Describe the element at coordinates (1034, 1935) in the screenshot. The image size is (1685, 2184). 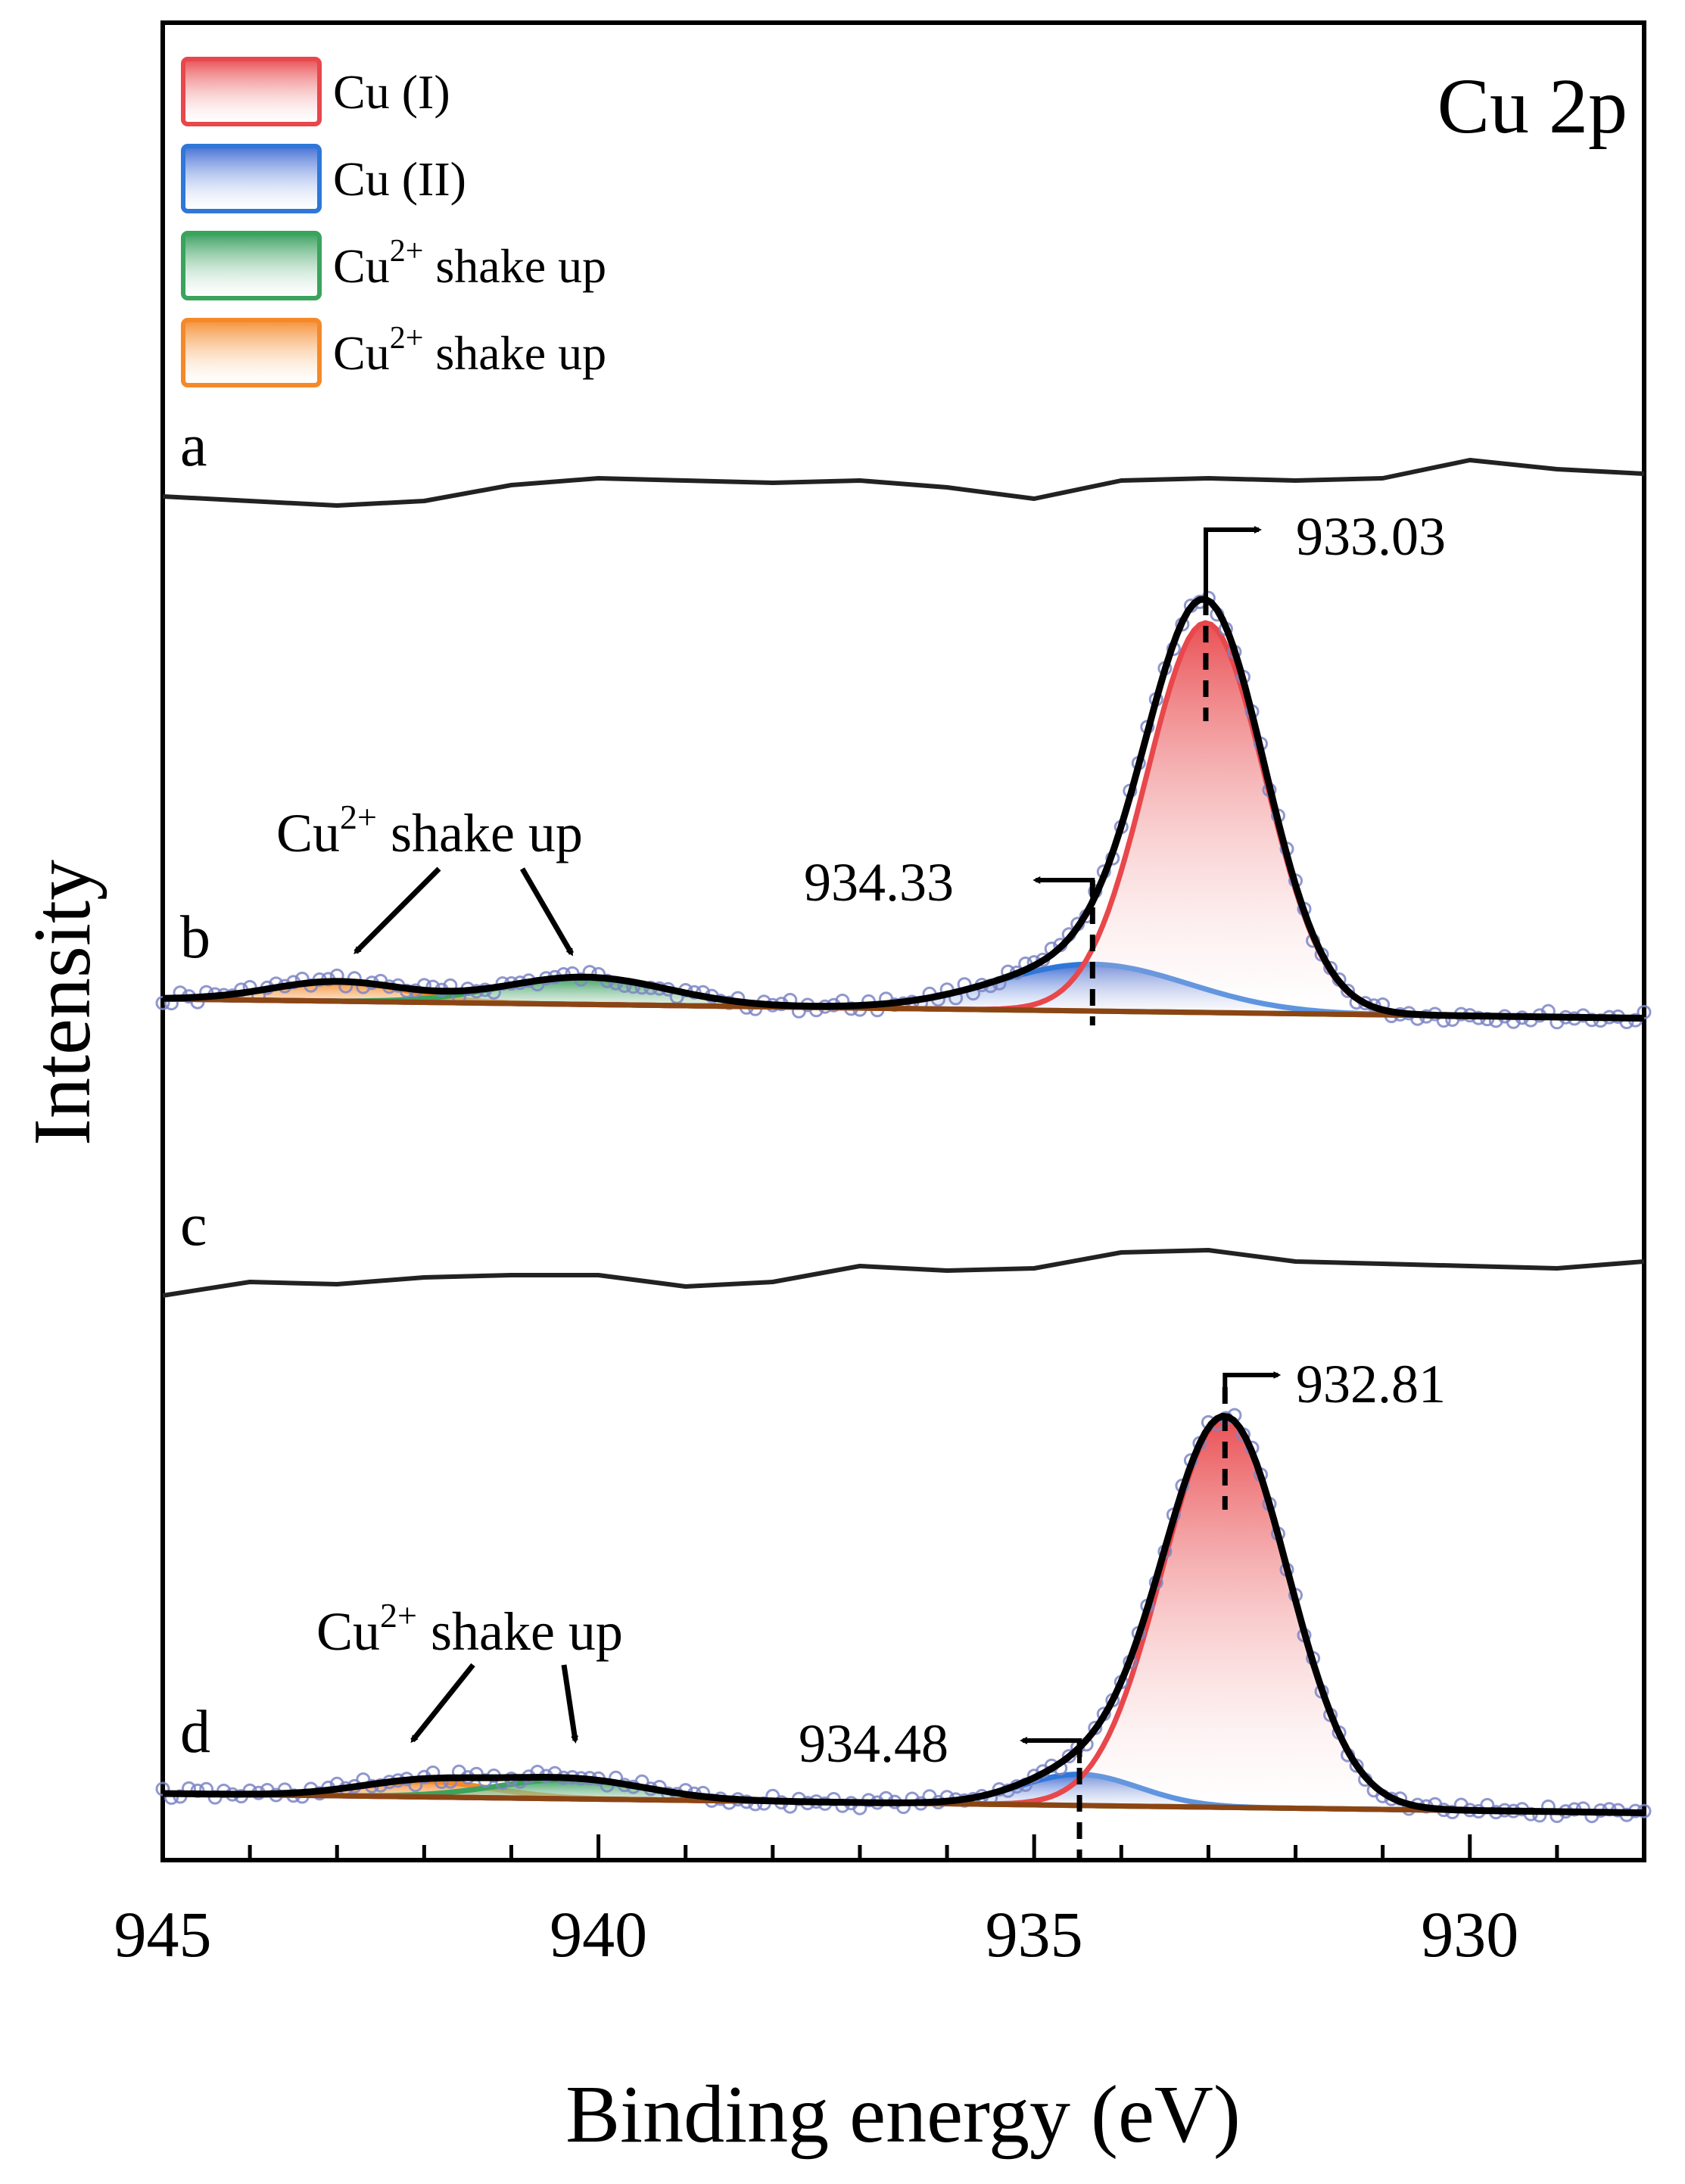
I see `x-tick-label: 935` at that location.